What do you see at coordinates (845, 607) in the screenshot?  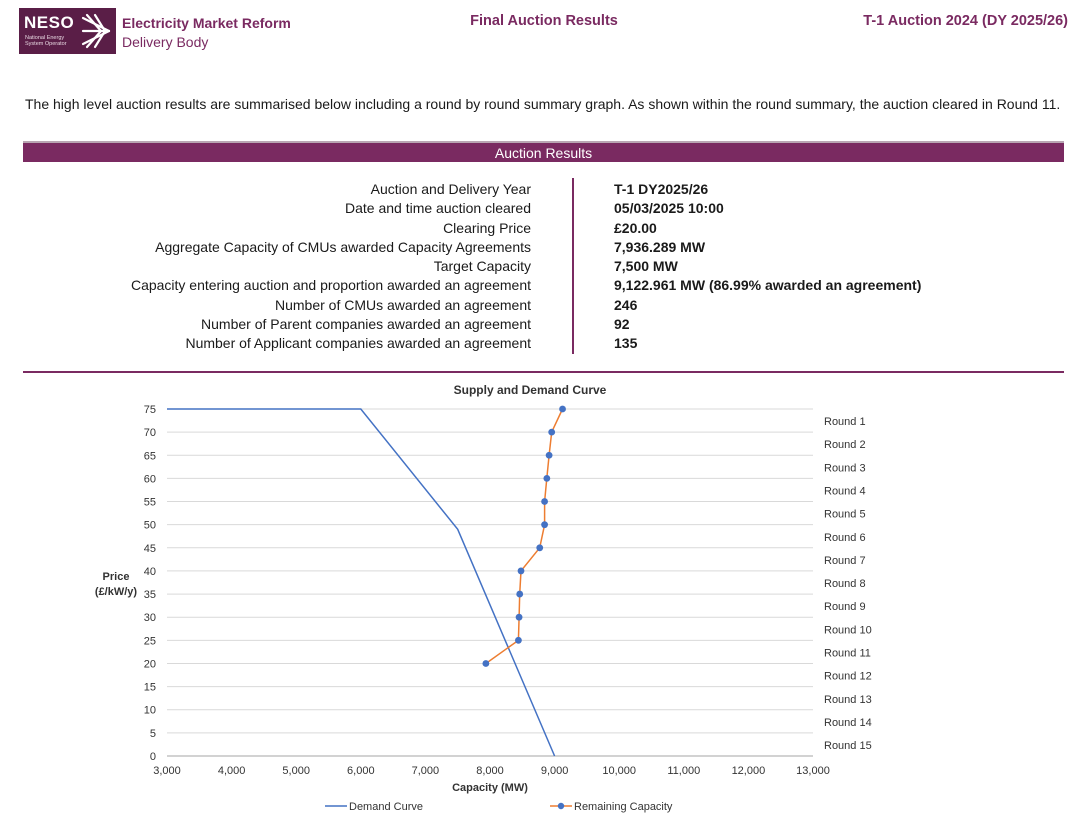 I see `round-label: Round 9` at bounding box center [845, 607].